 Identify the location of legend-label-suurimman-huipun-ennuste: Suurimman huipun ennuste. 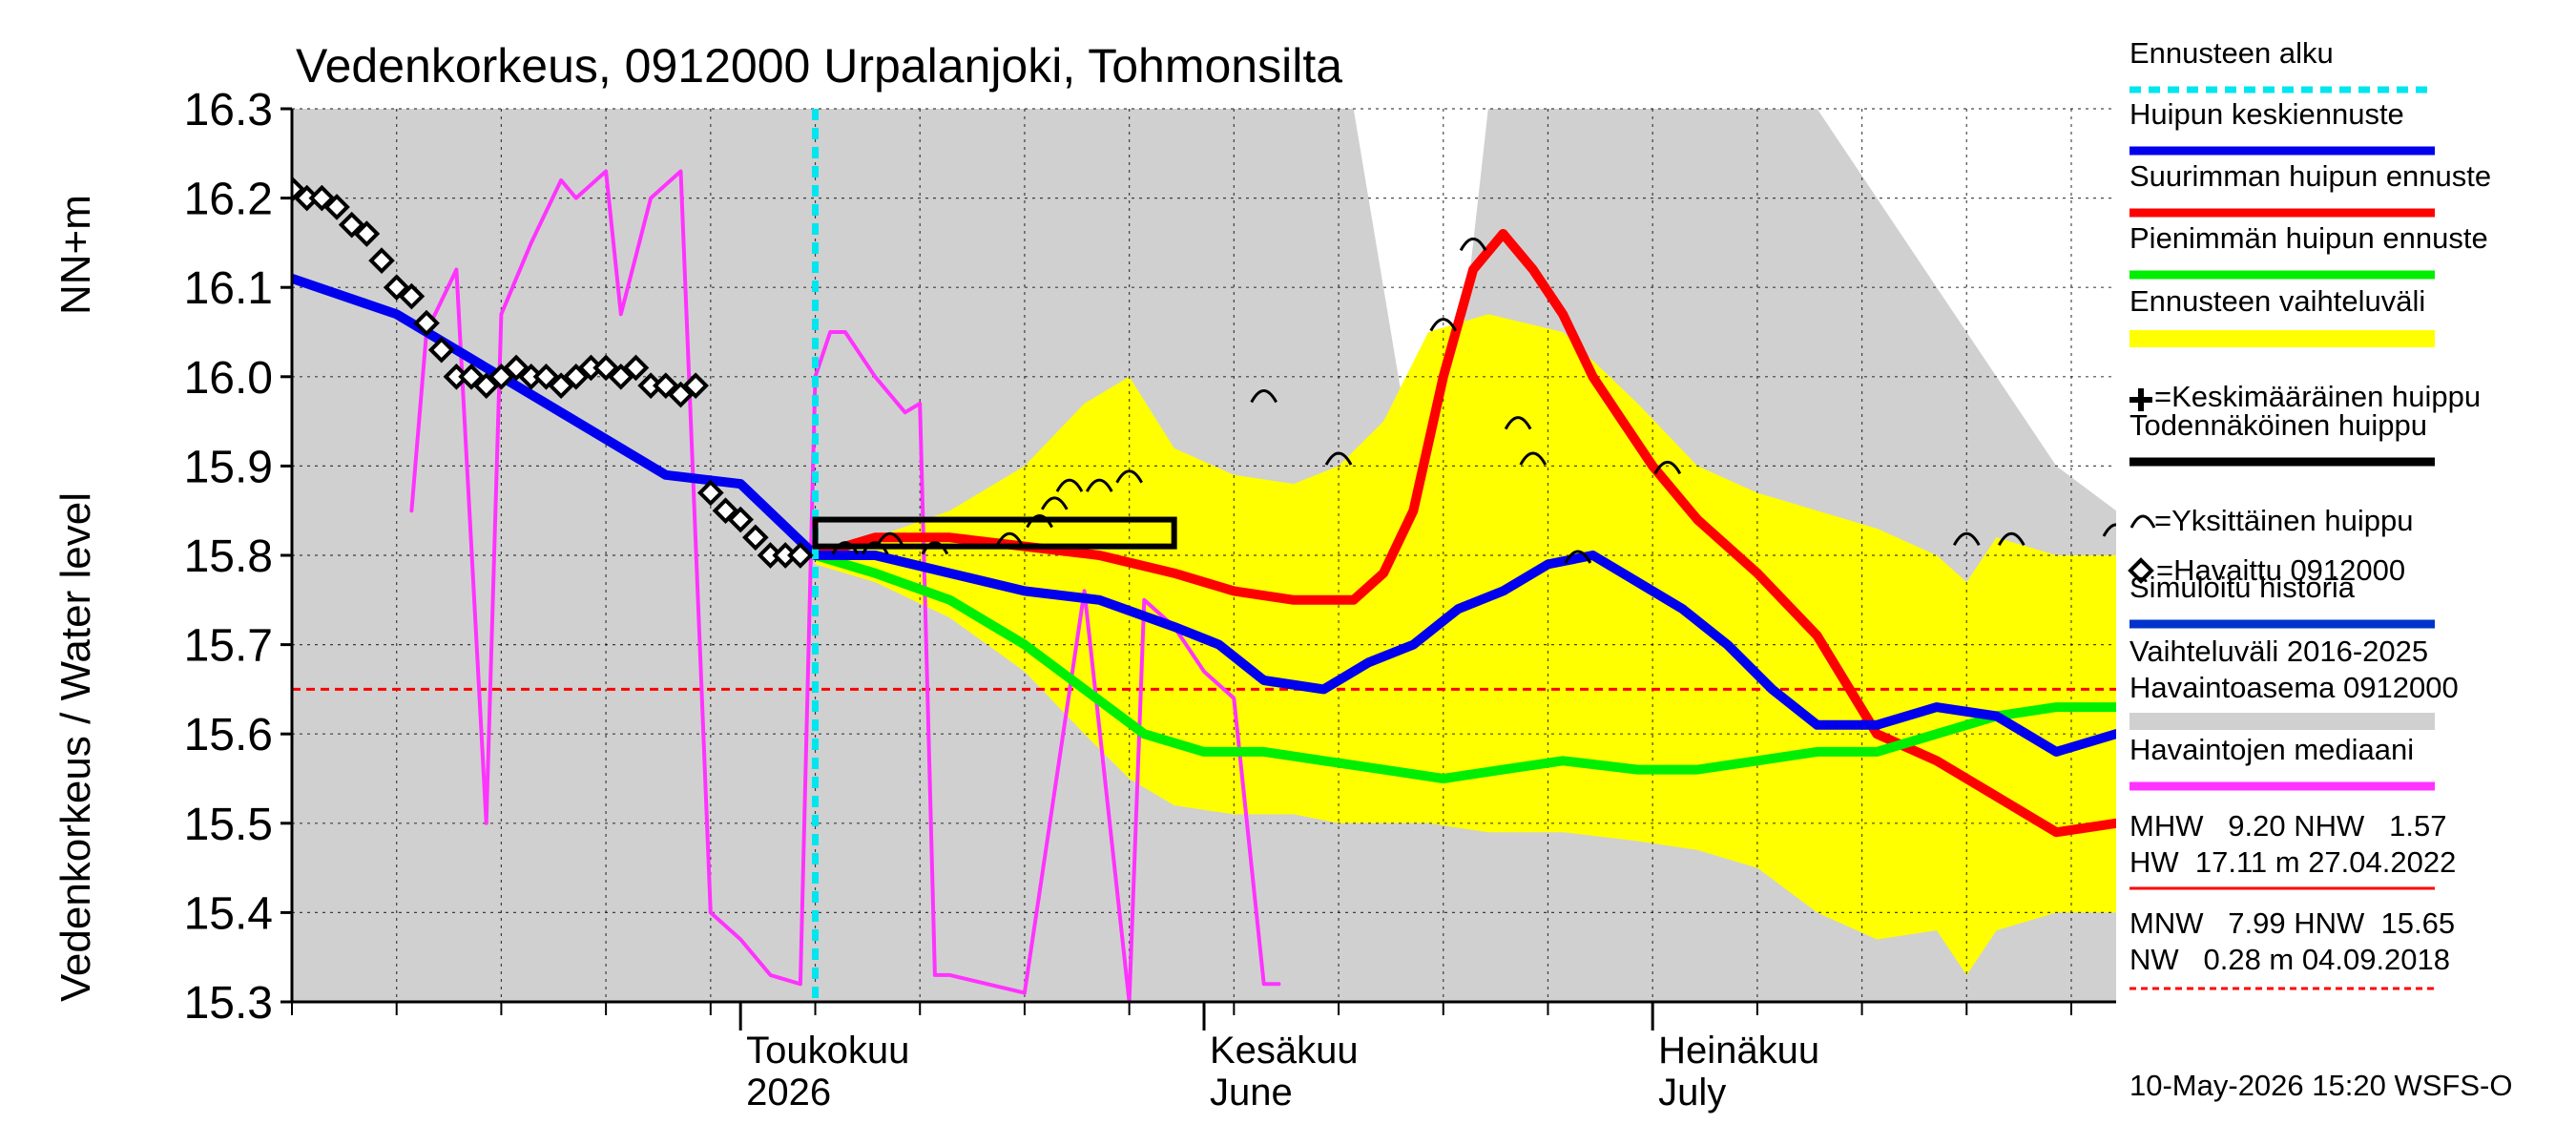
(2310, 176).